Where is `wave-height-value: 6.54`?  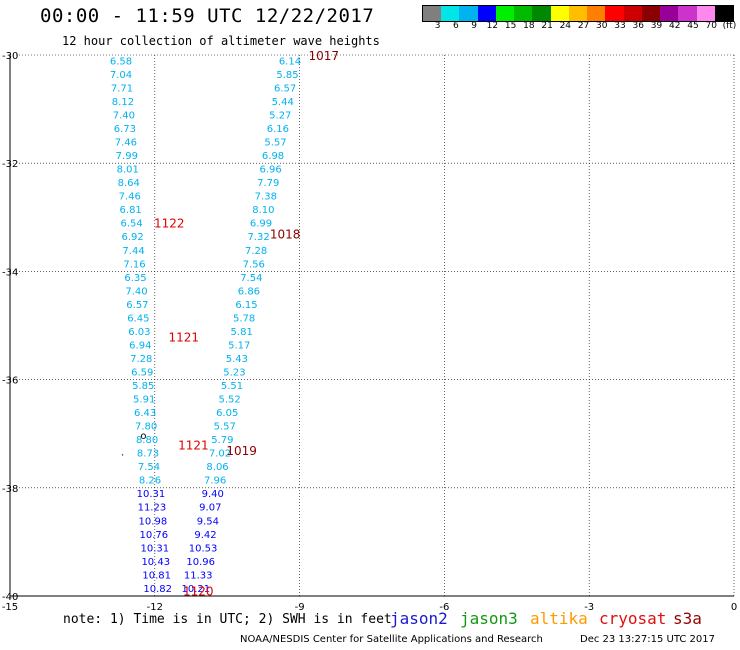 wave-height-value: 6.54 is located at coordinates (131, 224).